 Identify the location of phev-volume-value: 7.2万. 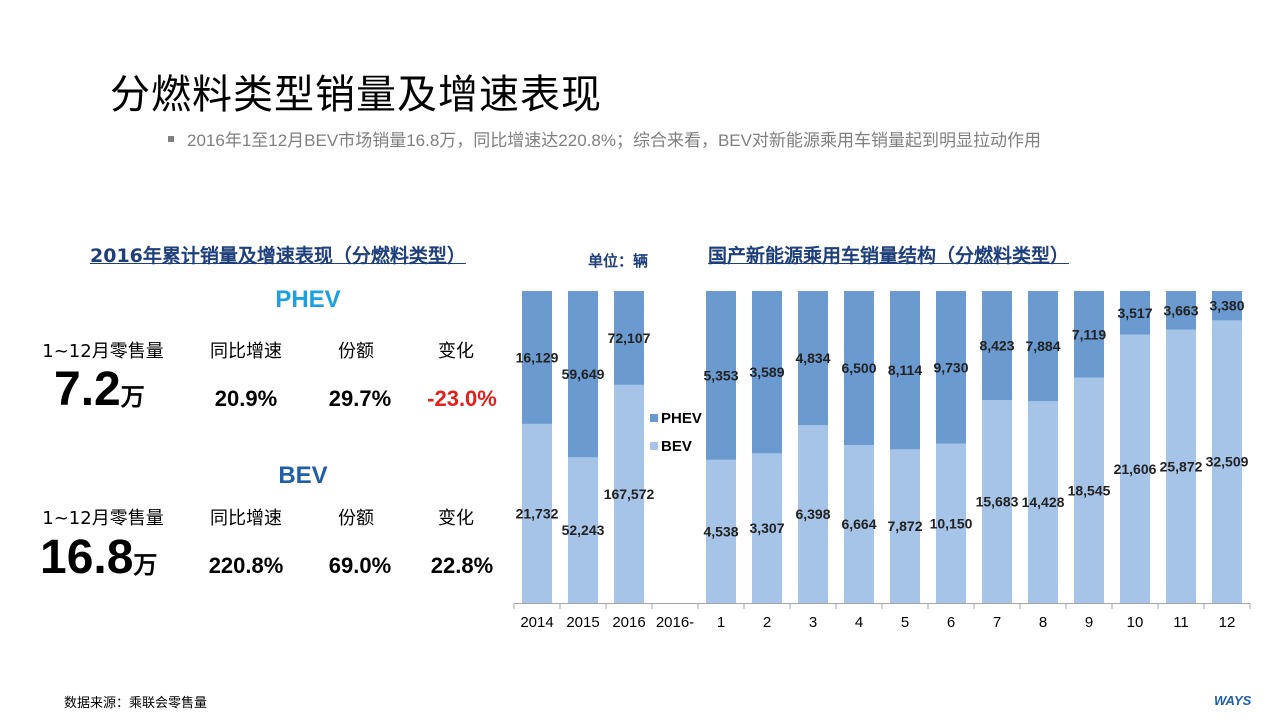
(99, 389).